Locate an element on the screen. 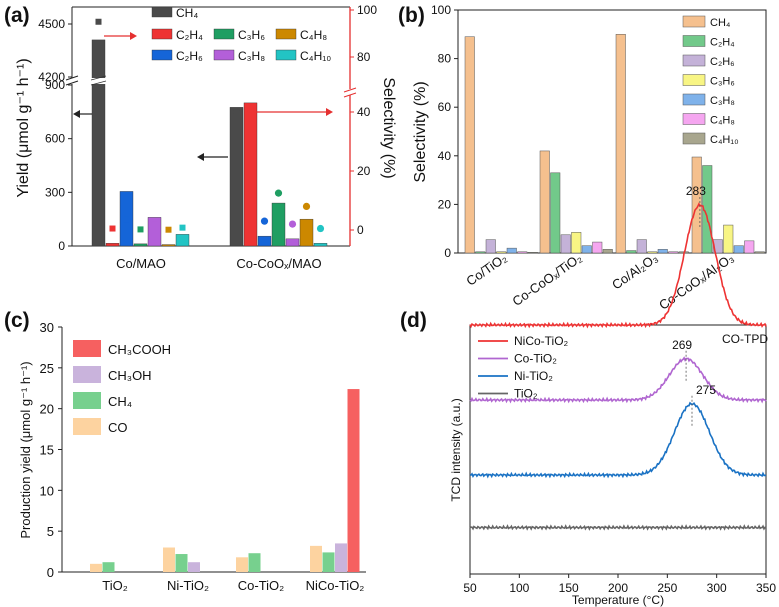 The image size is (779, 607). y-tick-label: 0 is located at coordinates (61, 246).